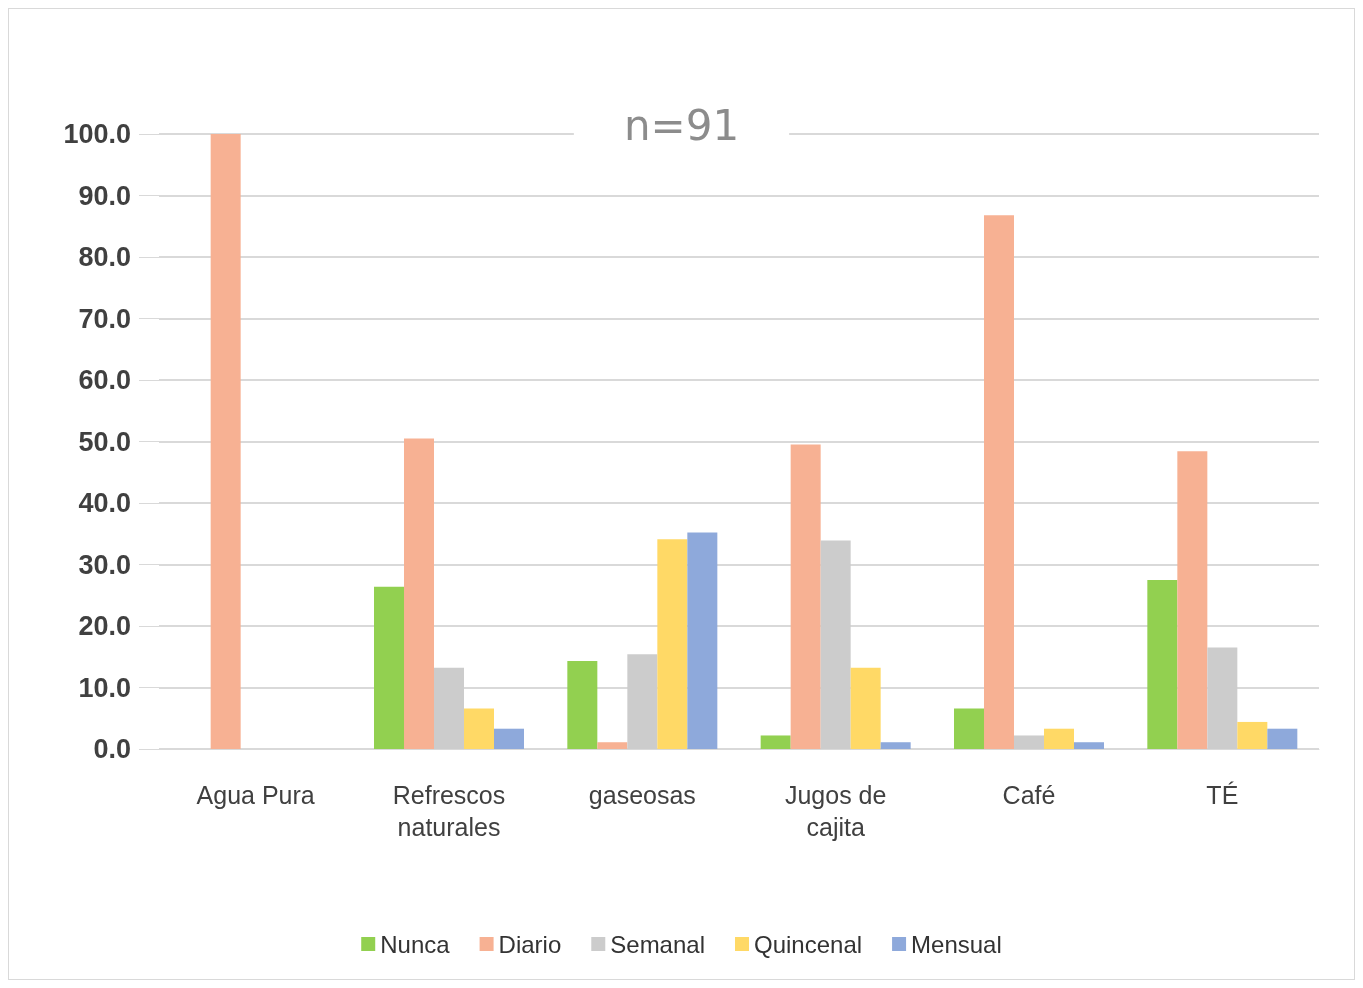 This screenshot has width=1363, height=988. Describe the element at coordinates (808, 944) in the screenshot. I see `legend-label: Quincenal` at that location.